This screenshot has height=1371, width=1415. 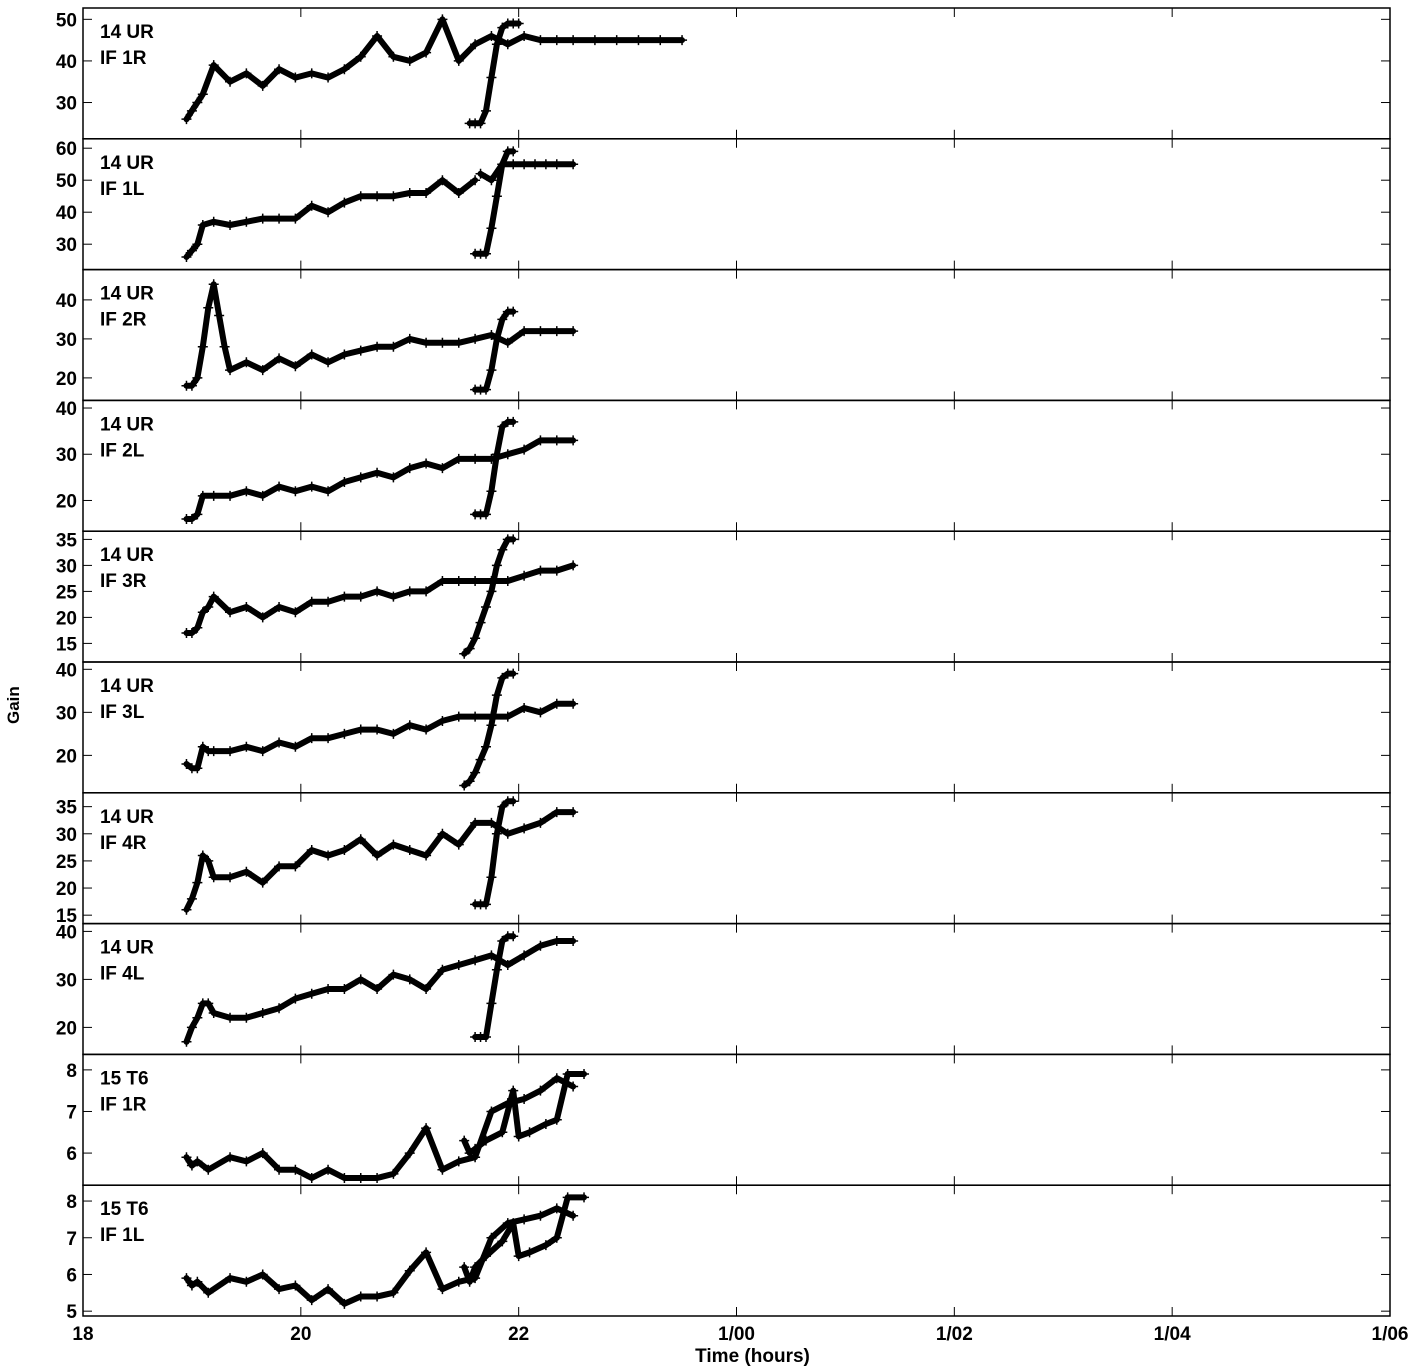 I want to click on panel-label: IF 1L, so click(x=122, y=1235).